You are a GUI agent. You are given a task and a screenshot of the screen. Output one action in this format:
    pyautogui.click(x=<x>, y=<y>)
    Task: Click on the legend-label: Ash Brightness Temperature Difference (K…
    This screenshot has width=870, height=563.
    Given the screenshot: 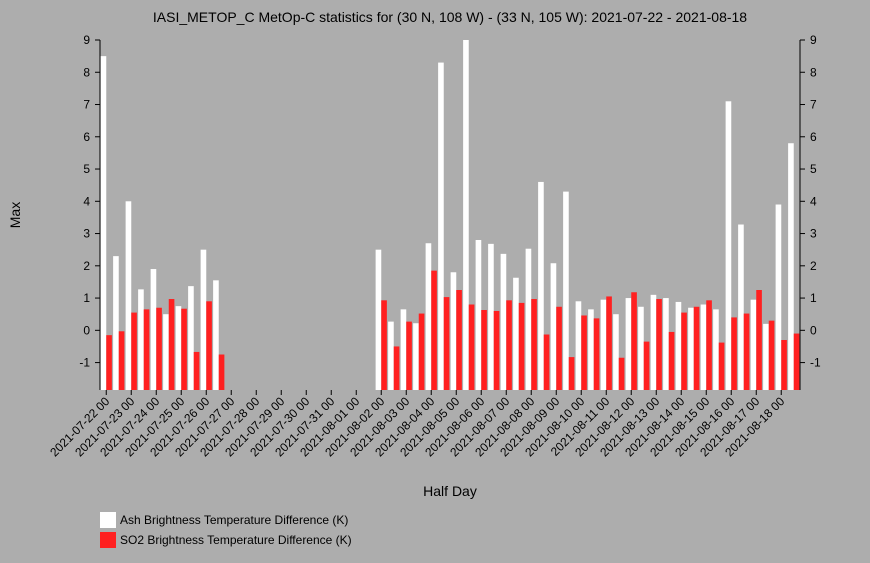 What is the action you would take?
    pyautogui.click(x=234, y=520)
    